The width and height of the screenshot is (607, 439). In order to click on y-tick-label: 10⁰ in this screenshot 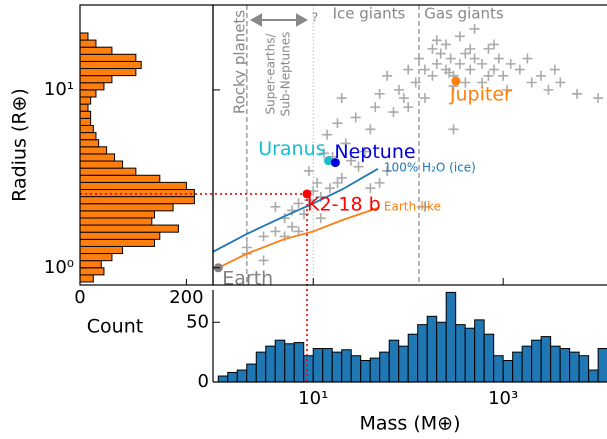, I will do `click(59, 267)`.